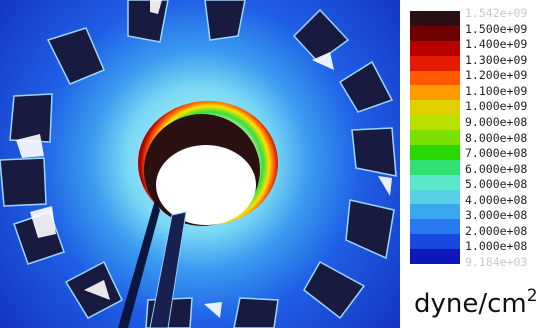 The width and height of the screenshot is (544, 328). I want to click on unit-label: dyne/cm2, so click(476, 302).